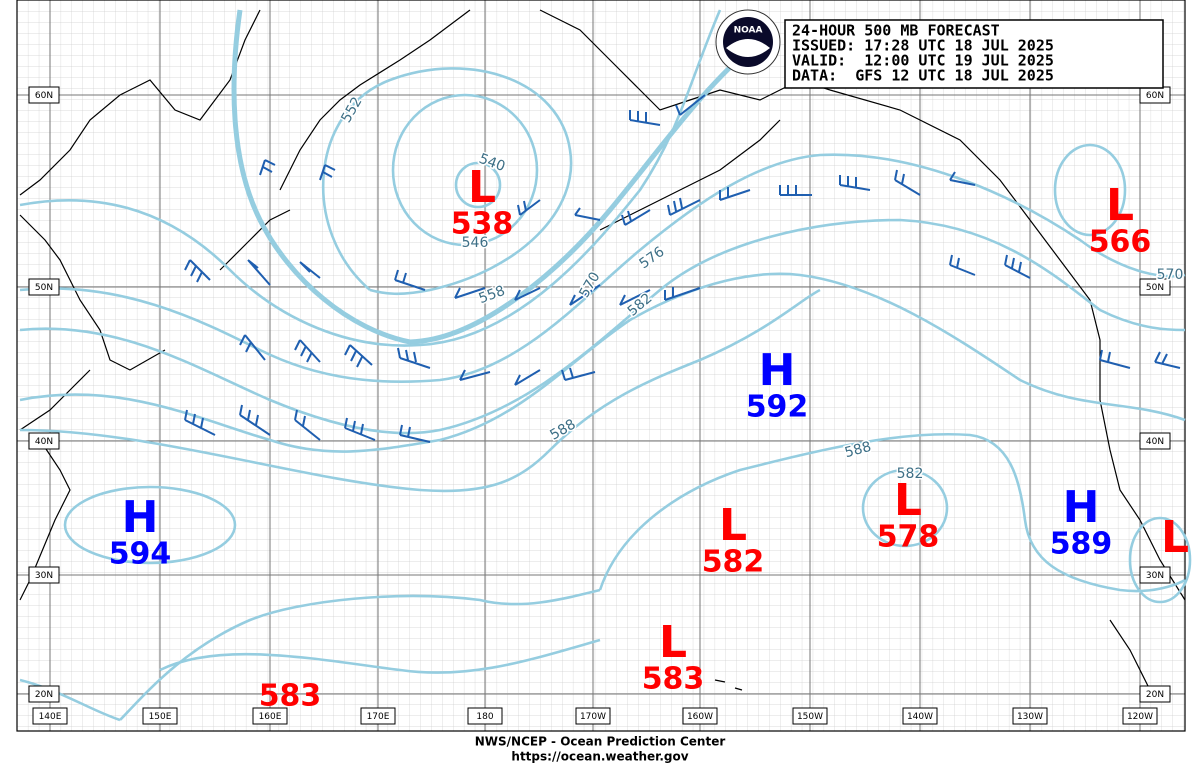 Image resolution: width=1200 pixels, height=764 pixels. What do you see at coordinates (1081, 544) in the screenshot?
I see `center-value: 589` at bounding box center [1081, 544].